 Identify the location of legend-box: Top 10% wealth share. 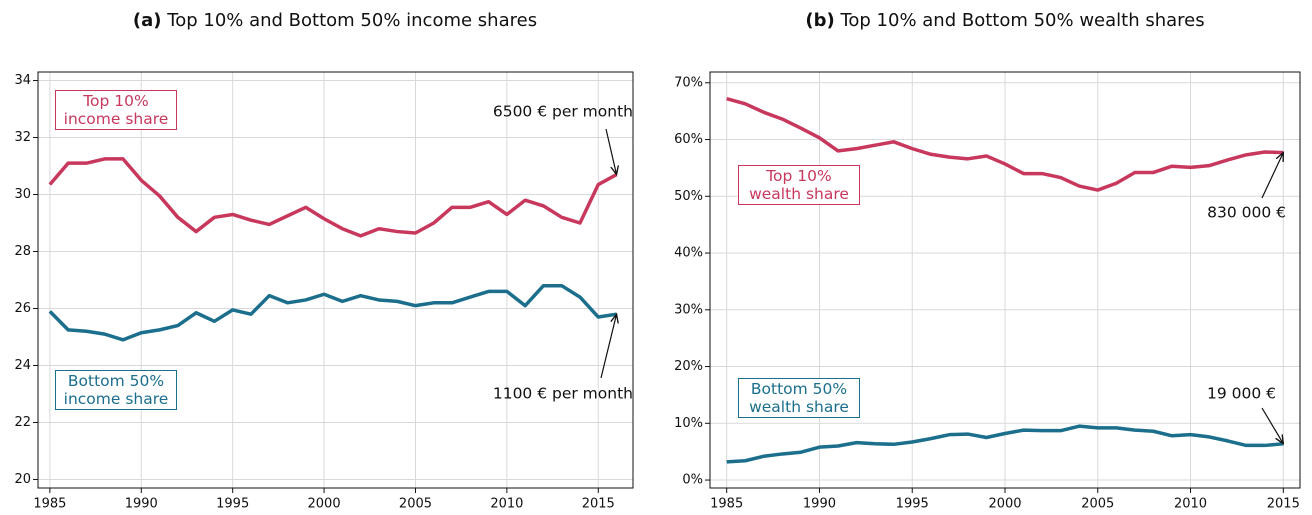
(799, 185).